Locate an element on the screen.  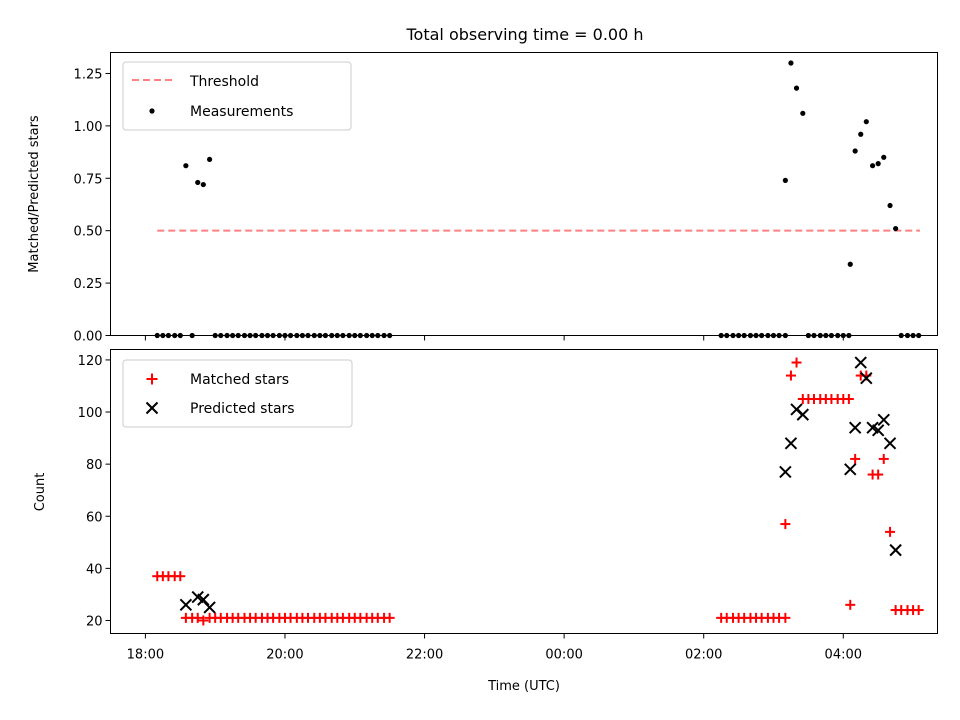
top-legend: Threshold Measurements is located at coordinates (237, 96).